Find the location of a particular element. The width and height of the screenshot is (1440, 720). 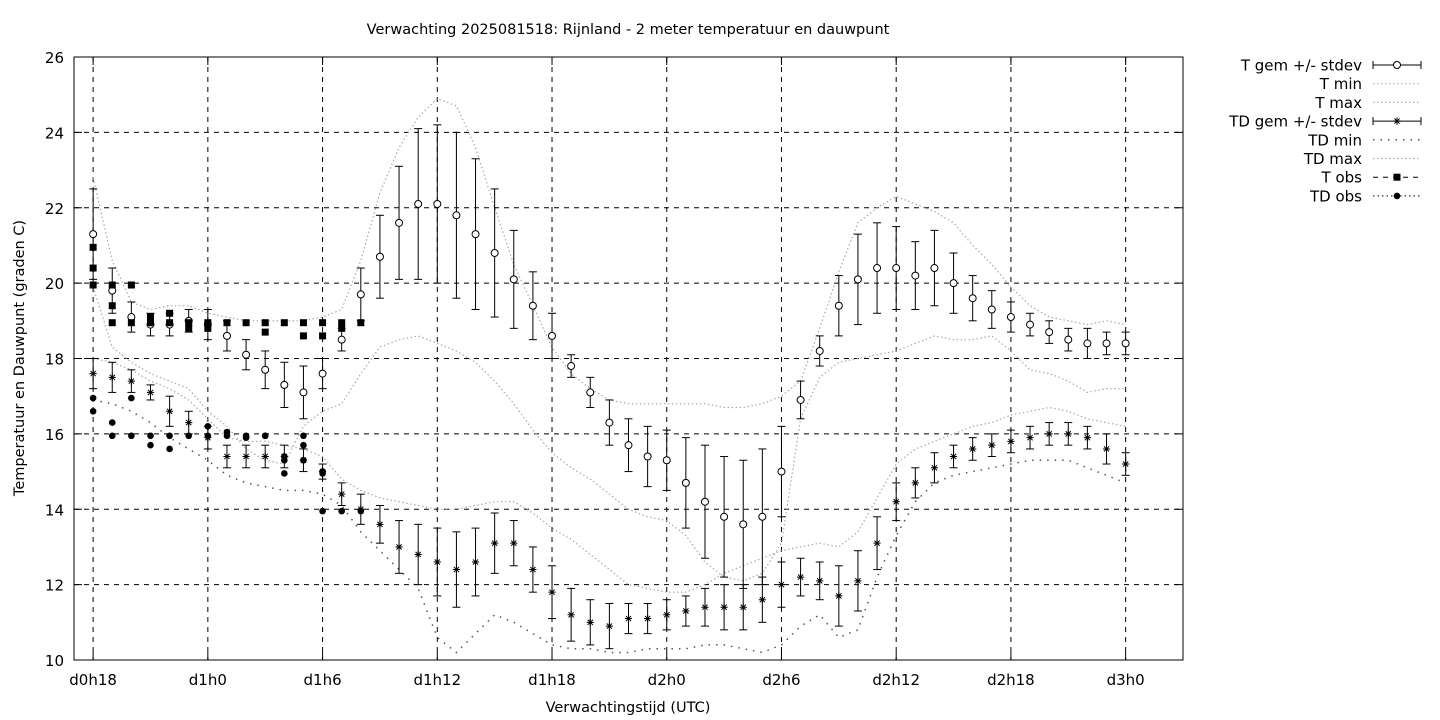

legend-item: T obs is located at coordinates (1371, 178).